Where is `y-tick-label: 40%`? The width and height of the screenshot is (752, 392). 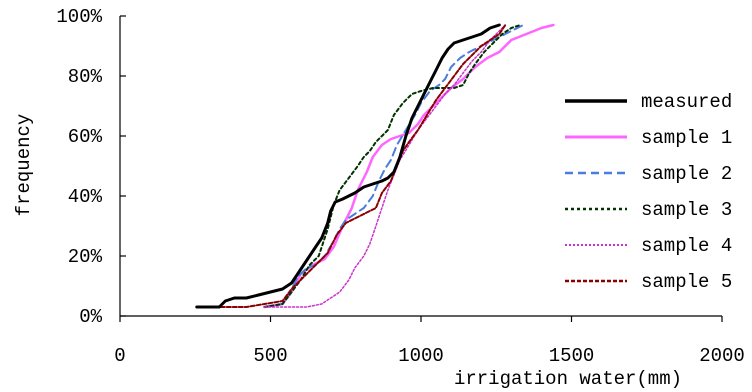
y-tick-label: 40% is located at coordinates (85, 197).